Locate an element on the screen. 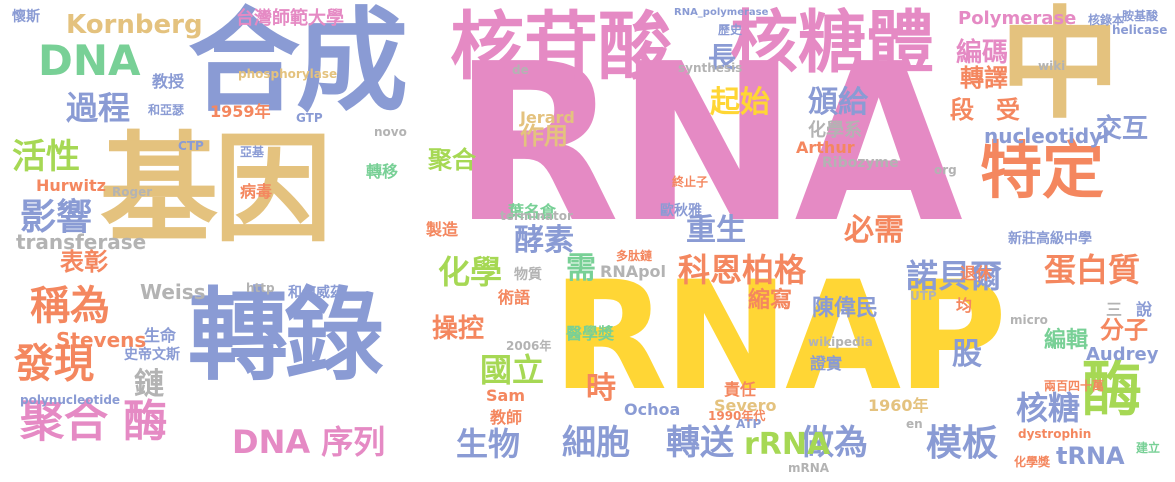 This screenshot has height=482, width=1175. word-template: 模板 is located at coordinates (962, 443).